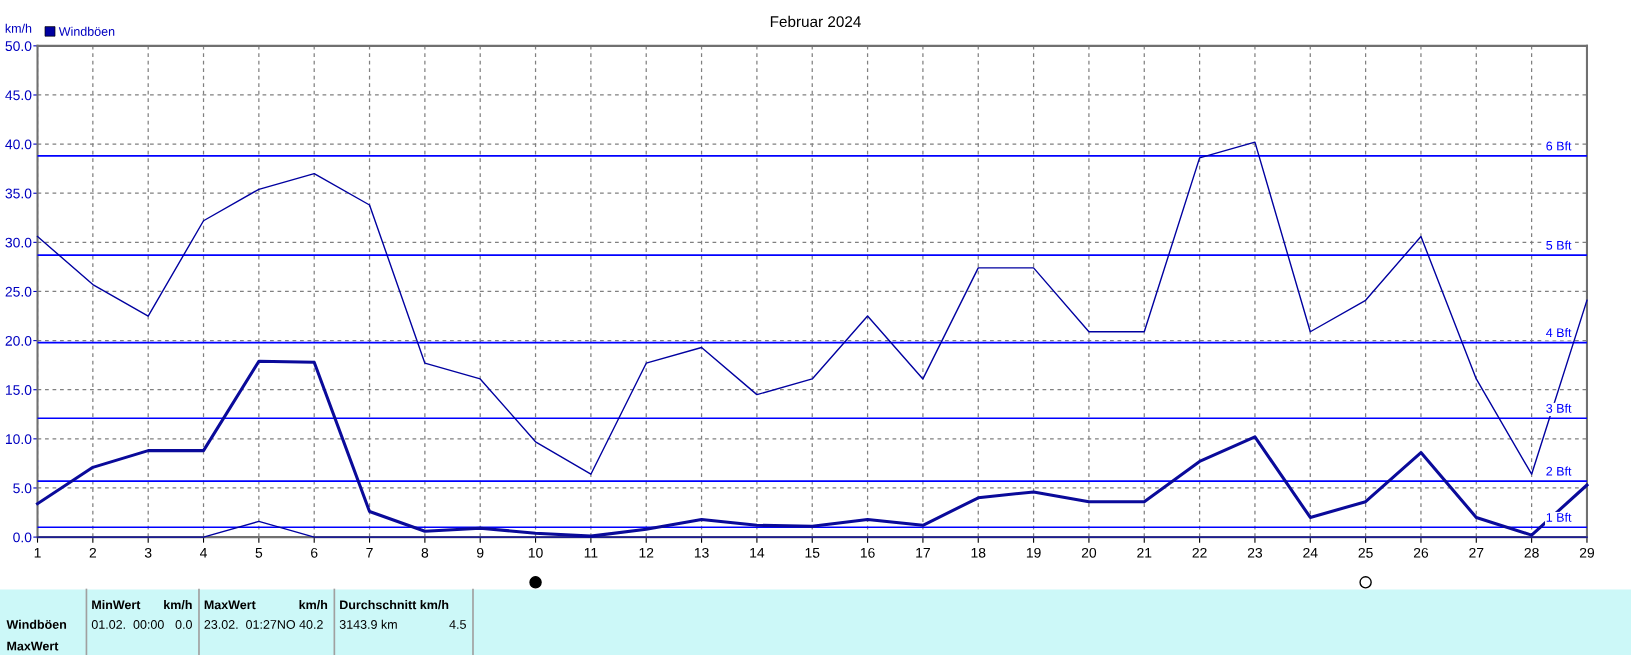 This screenshot has height=655, width=1631. I want to click on text: MinWert, so click(116, 605).